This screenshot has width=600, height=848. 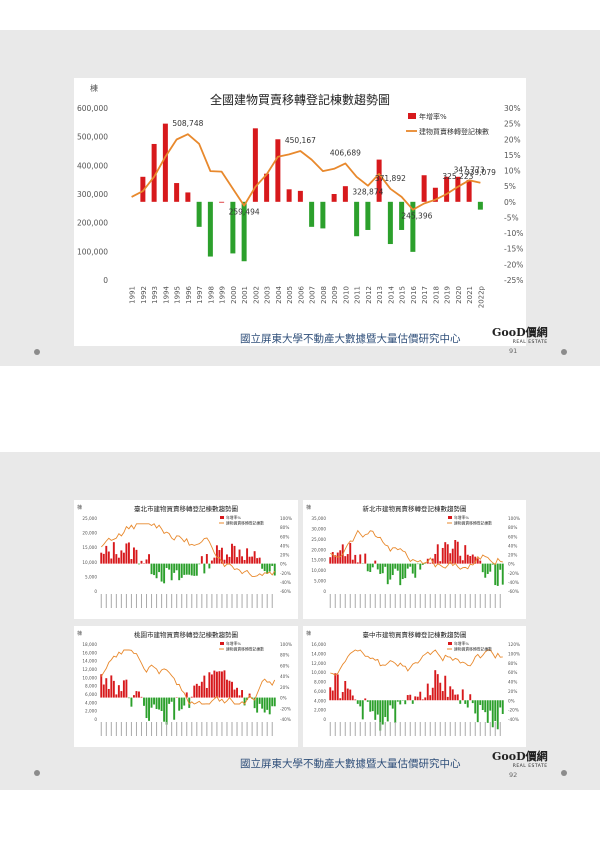 What do you see at coordinates (89, 562) in the screenshot?
I see `y-tick-label-left: 10,000` at bounding box center [89, 562].